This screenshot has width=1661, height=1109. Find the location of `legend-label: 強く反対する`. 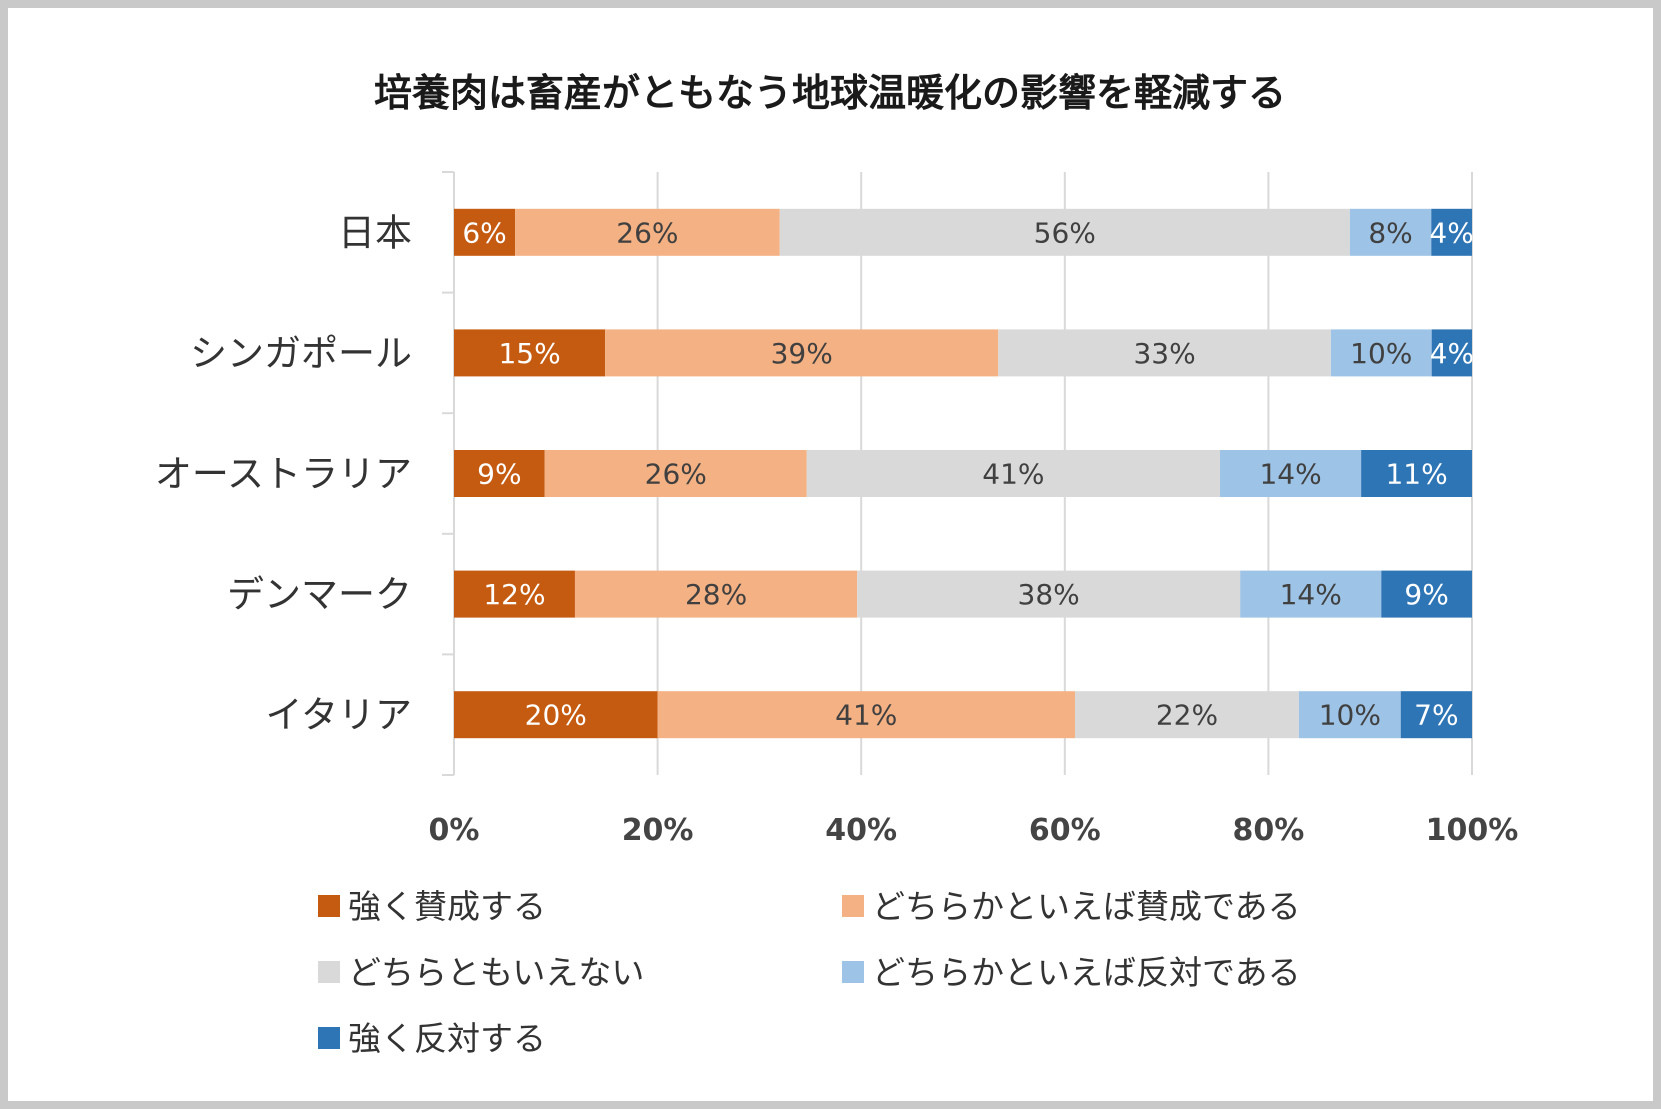

legend-label: 強く反対する is located at coordinates (447, 1038).